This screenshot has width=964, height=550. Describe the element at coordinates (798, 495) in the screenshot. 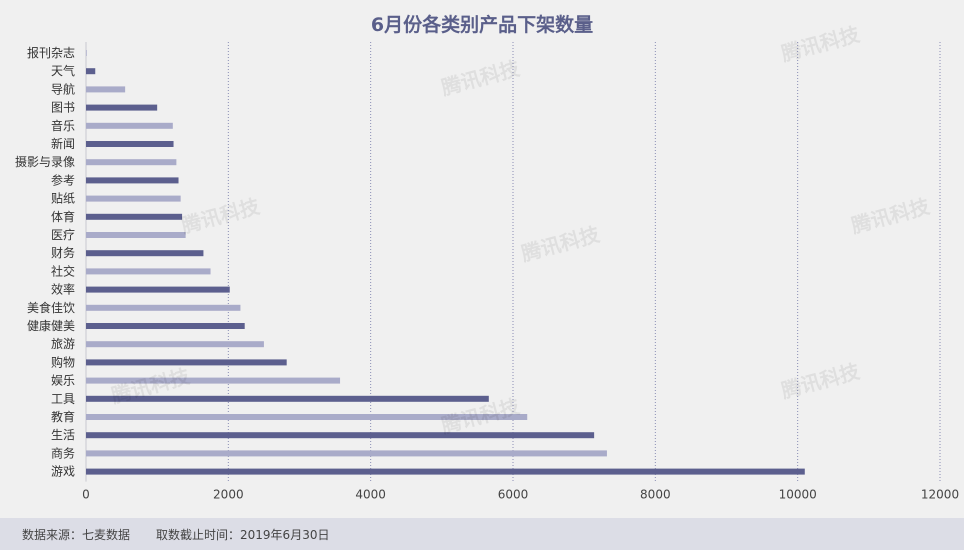

I see `x-tick-label: 10000` at that location.